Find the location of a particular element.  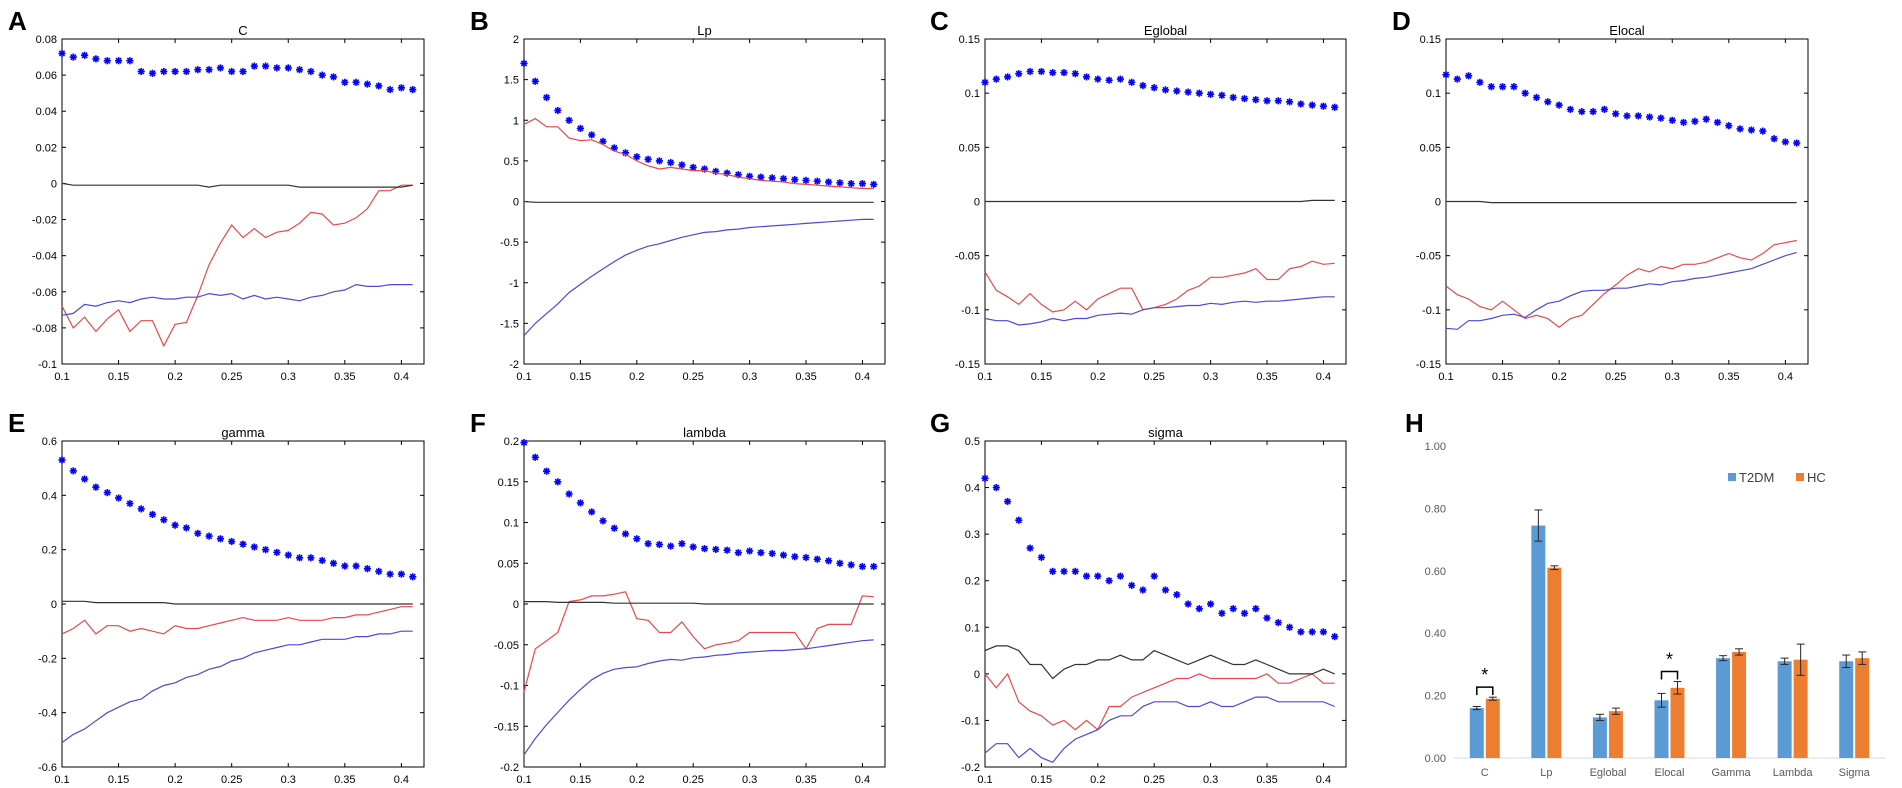

y-tick-label: 0.15 is located at coordinates (969, 40).